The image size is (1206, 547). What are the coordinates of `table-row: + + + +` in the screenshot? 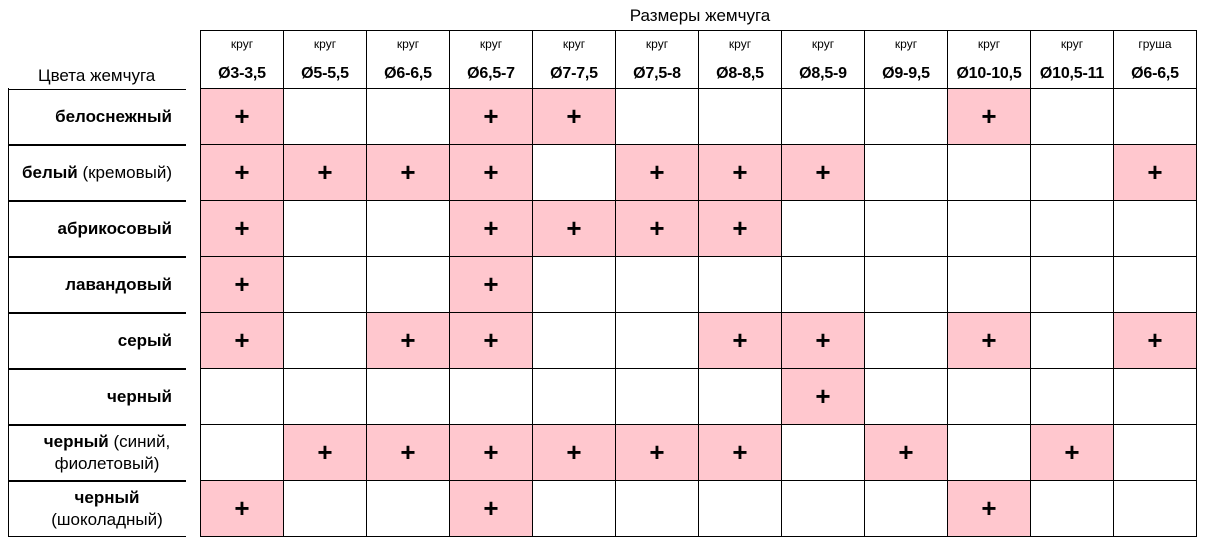 It's located at (698, 116).